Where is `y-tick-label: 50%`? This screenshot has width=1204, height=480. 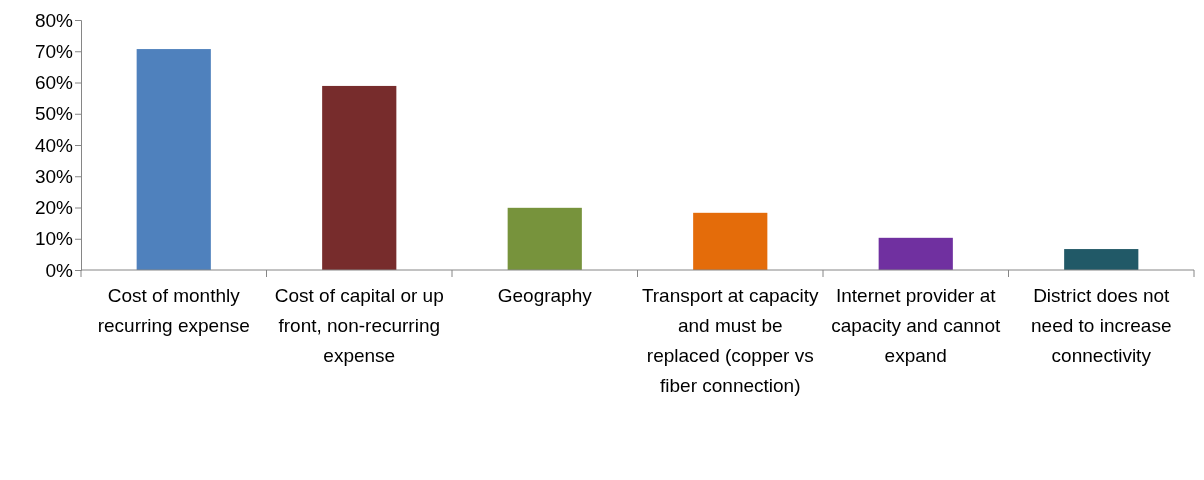 y-tick-label: 50% is located at coordinates (54, 114).